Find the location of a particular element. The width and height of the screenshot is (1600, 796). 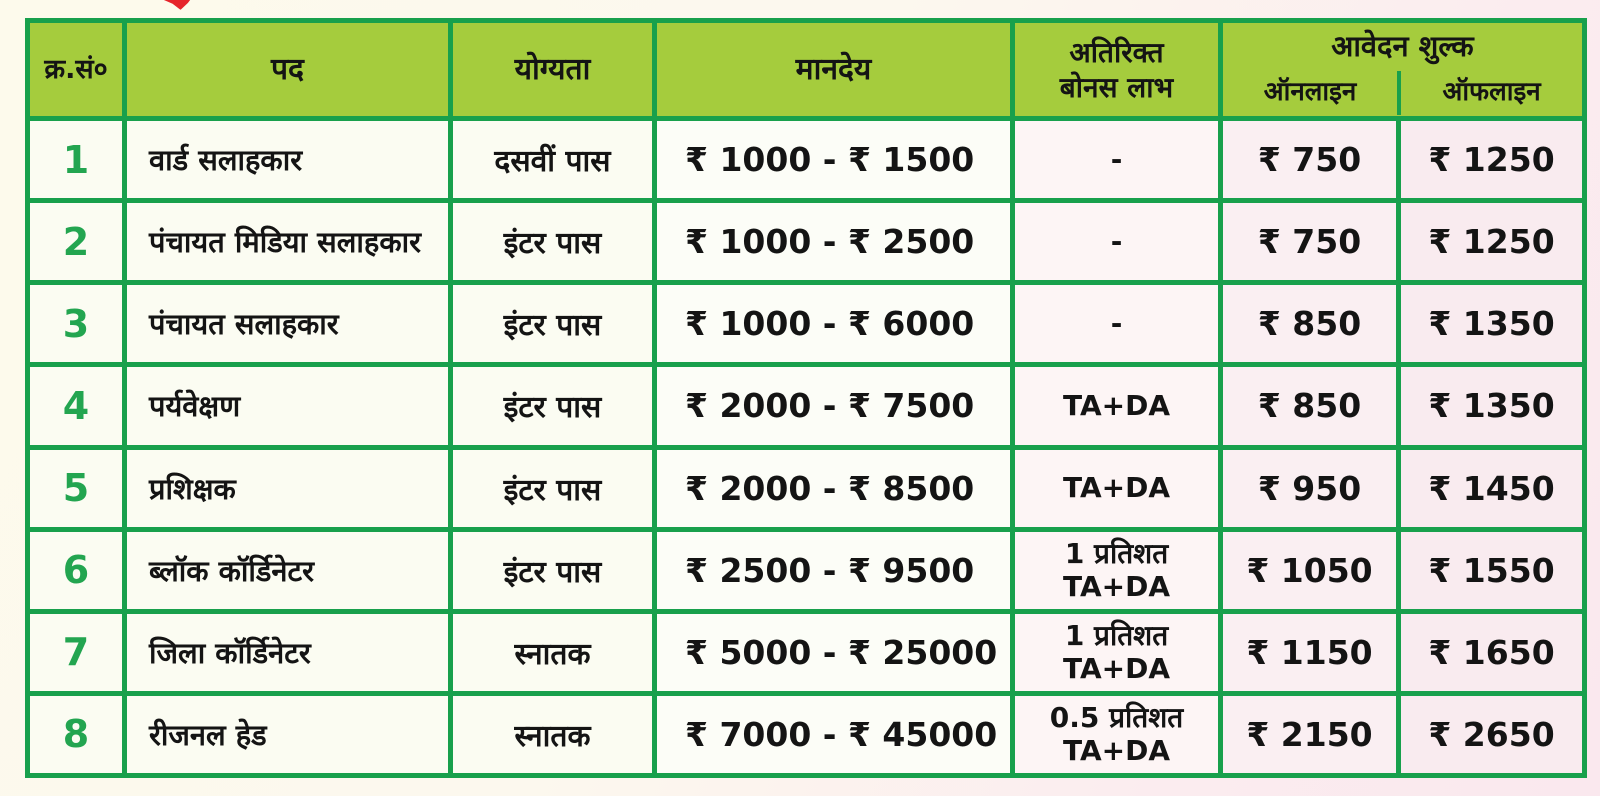

col-header-bonus: अतिरिक्त बोनस लाभ is located at coordinates (1116, 69).